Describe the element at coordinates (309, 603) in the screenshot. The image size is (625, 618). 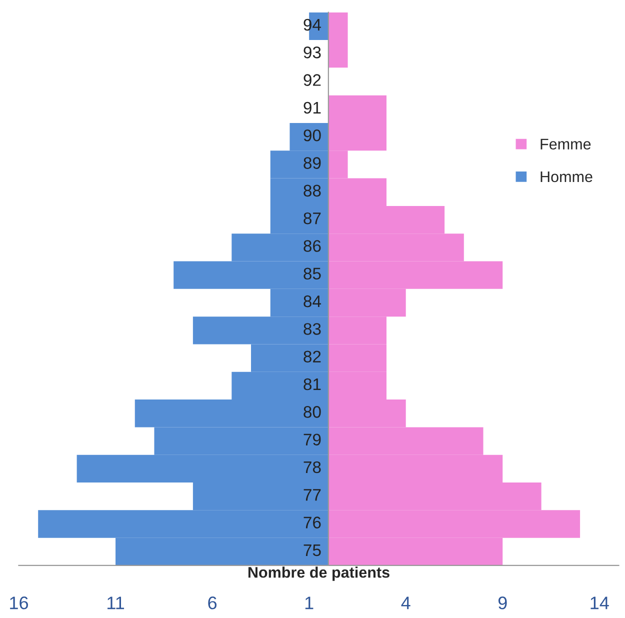
I see `x-tick-label: 1` at that location.